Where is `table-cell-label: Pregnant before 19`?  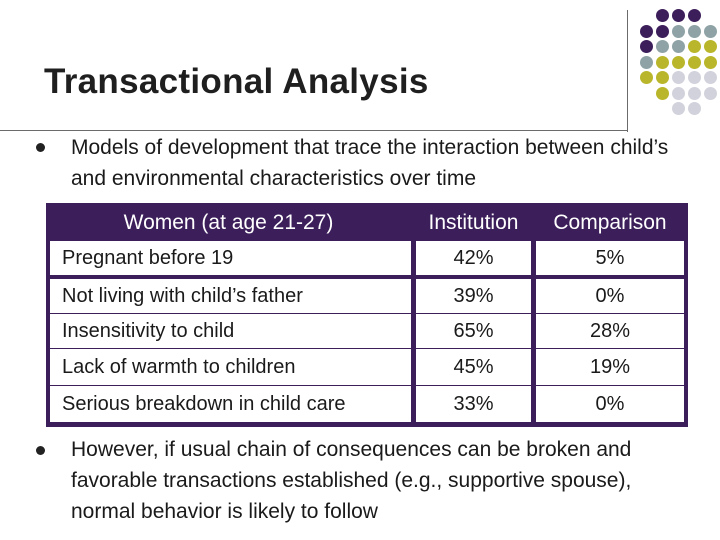 table-cell-label: Pregnant before 19 is located at coordinates (230, 258).